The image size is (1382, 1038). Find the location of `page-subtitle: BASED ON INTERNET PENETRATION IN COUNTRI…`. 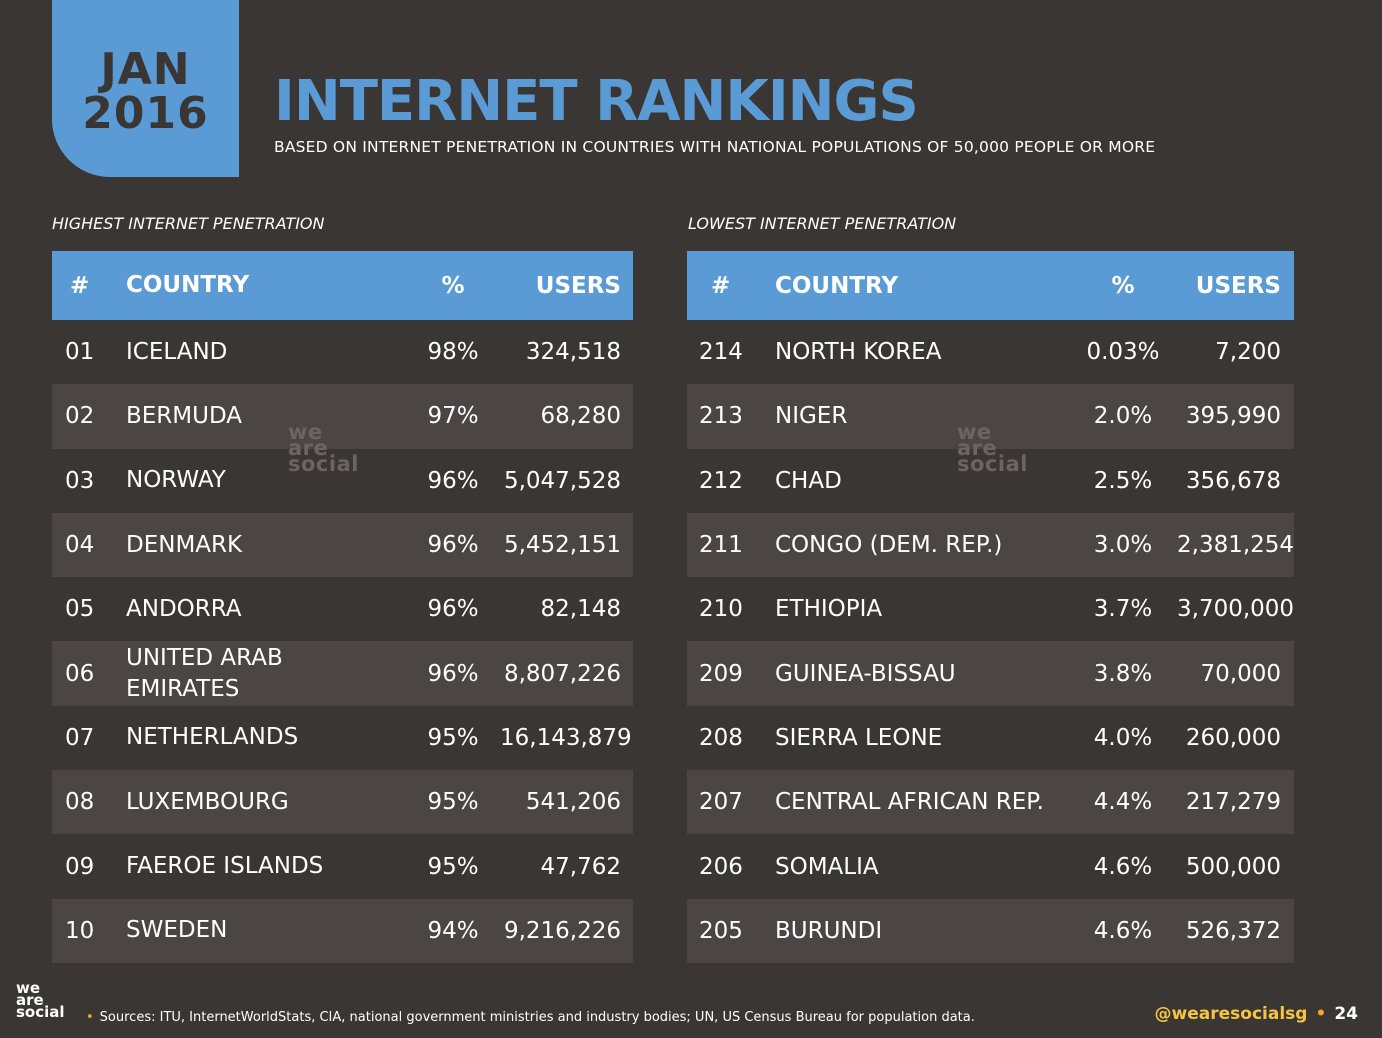

page-subtitle: BASED ON INTERNET PENETRATION IN COUNTRI… is located at coordinates (715, 147).